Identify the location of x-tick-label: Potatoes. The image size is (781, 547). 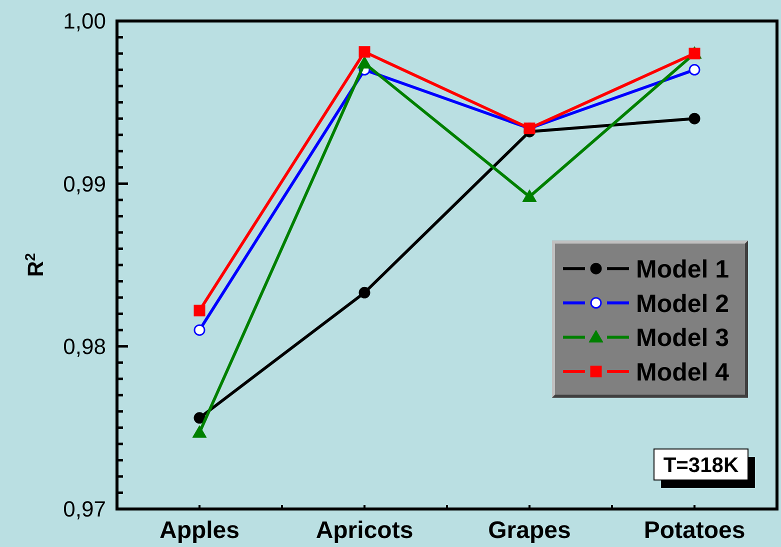
(695, 530).